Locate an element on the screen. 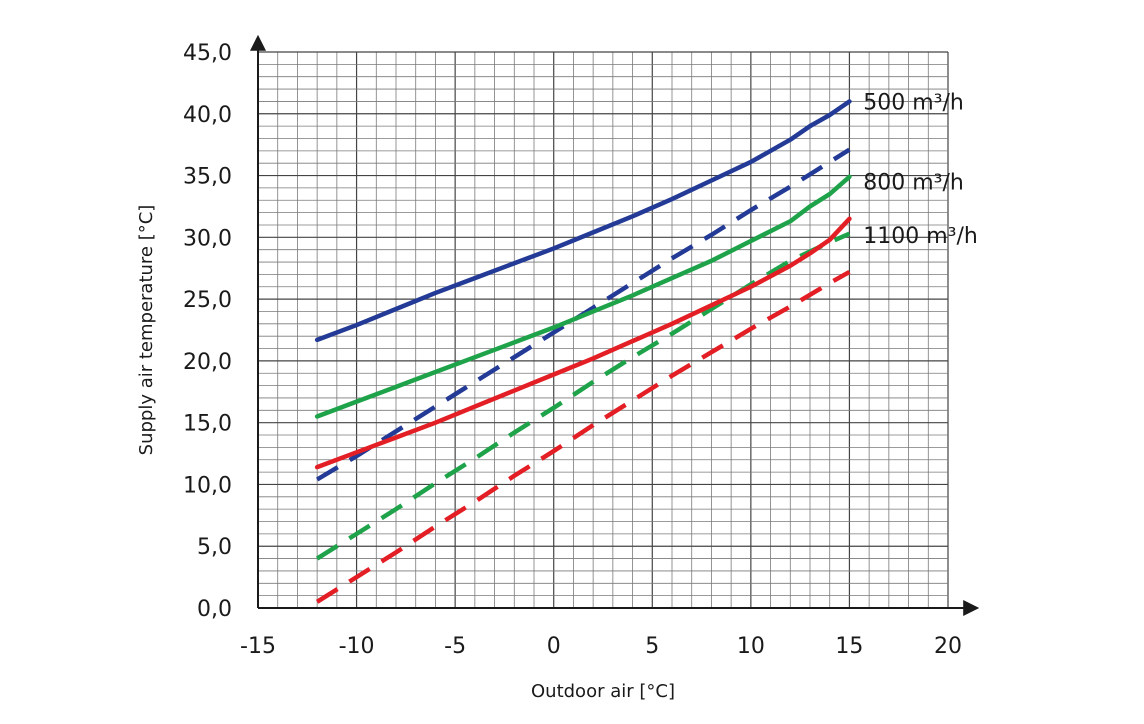  x-tick-label: -10 is located at coordinates (357, 646).